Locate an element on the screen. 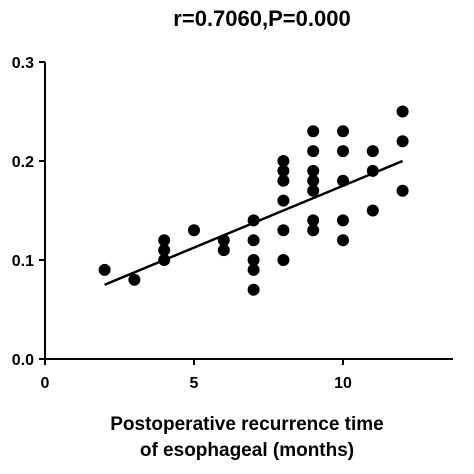  y-ticks: 0.0 0.1 0.2 0.3 is located at coordinates (28, 212).